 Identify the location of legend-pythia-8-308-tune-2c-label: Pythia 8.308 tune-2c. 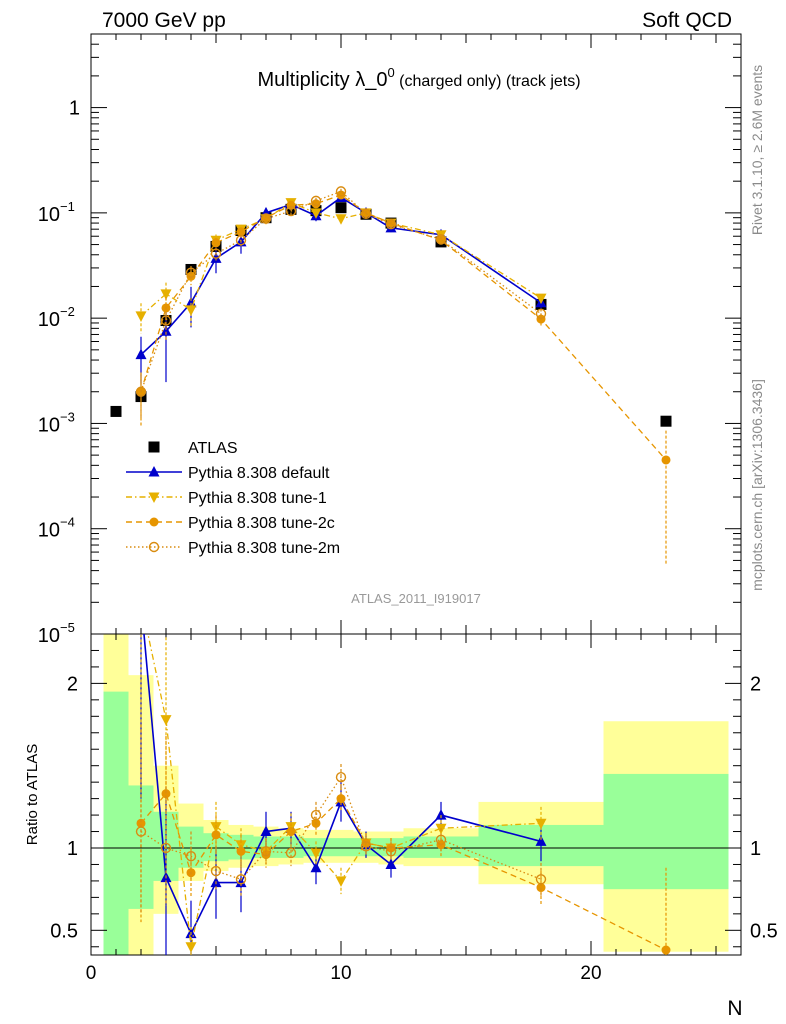
(261, 523).